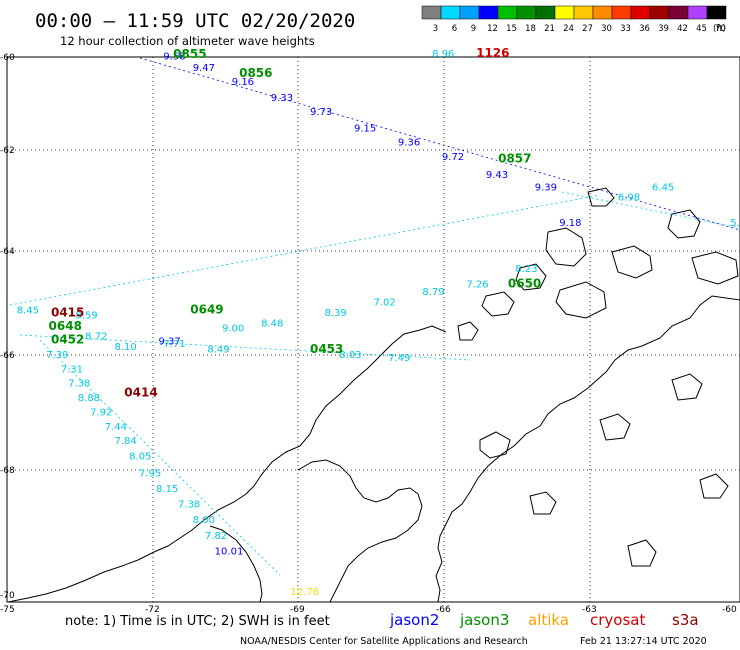 The height and width of the screenshot is (650, 740). What do you see at coordinates (28, 310) in the screenshot?
I see `wave-height-label: 8.45` at bounding box center [28, 310].